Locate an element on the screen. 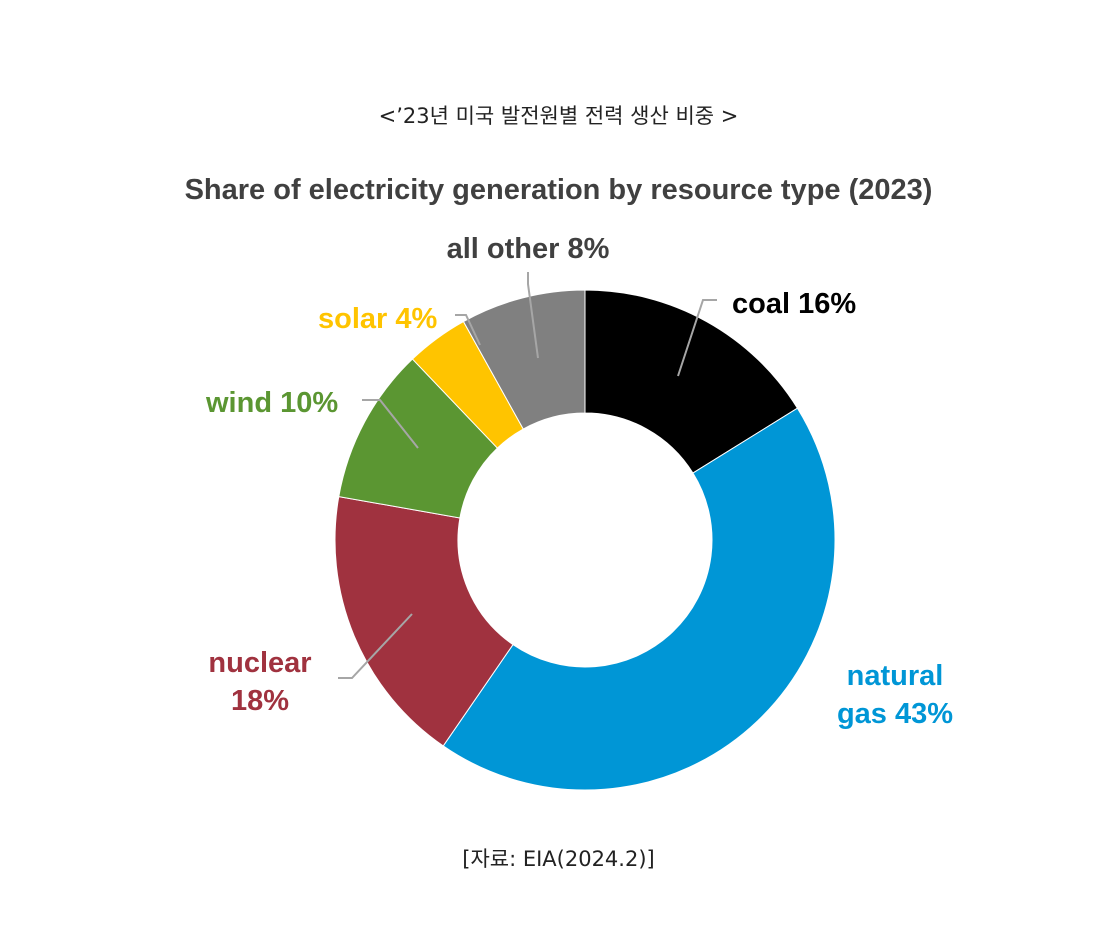 Image resolution: width=1117 pixels, height=931 pixels. label-coal: coal 16% is located at coordinates (794, 304).